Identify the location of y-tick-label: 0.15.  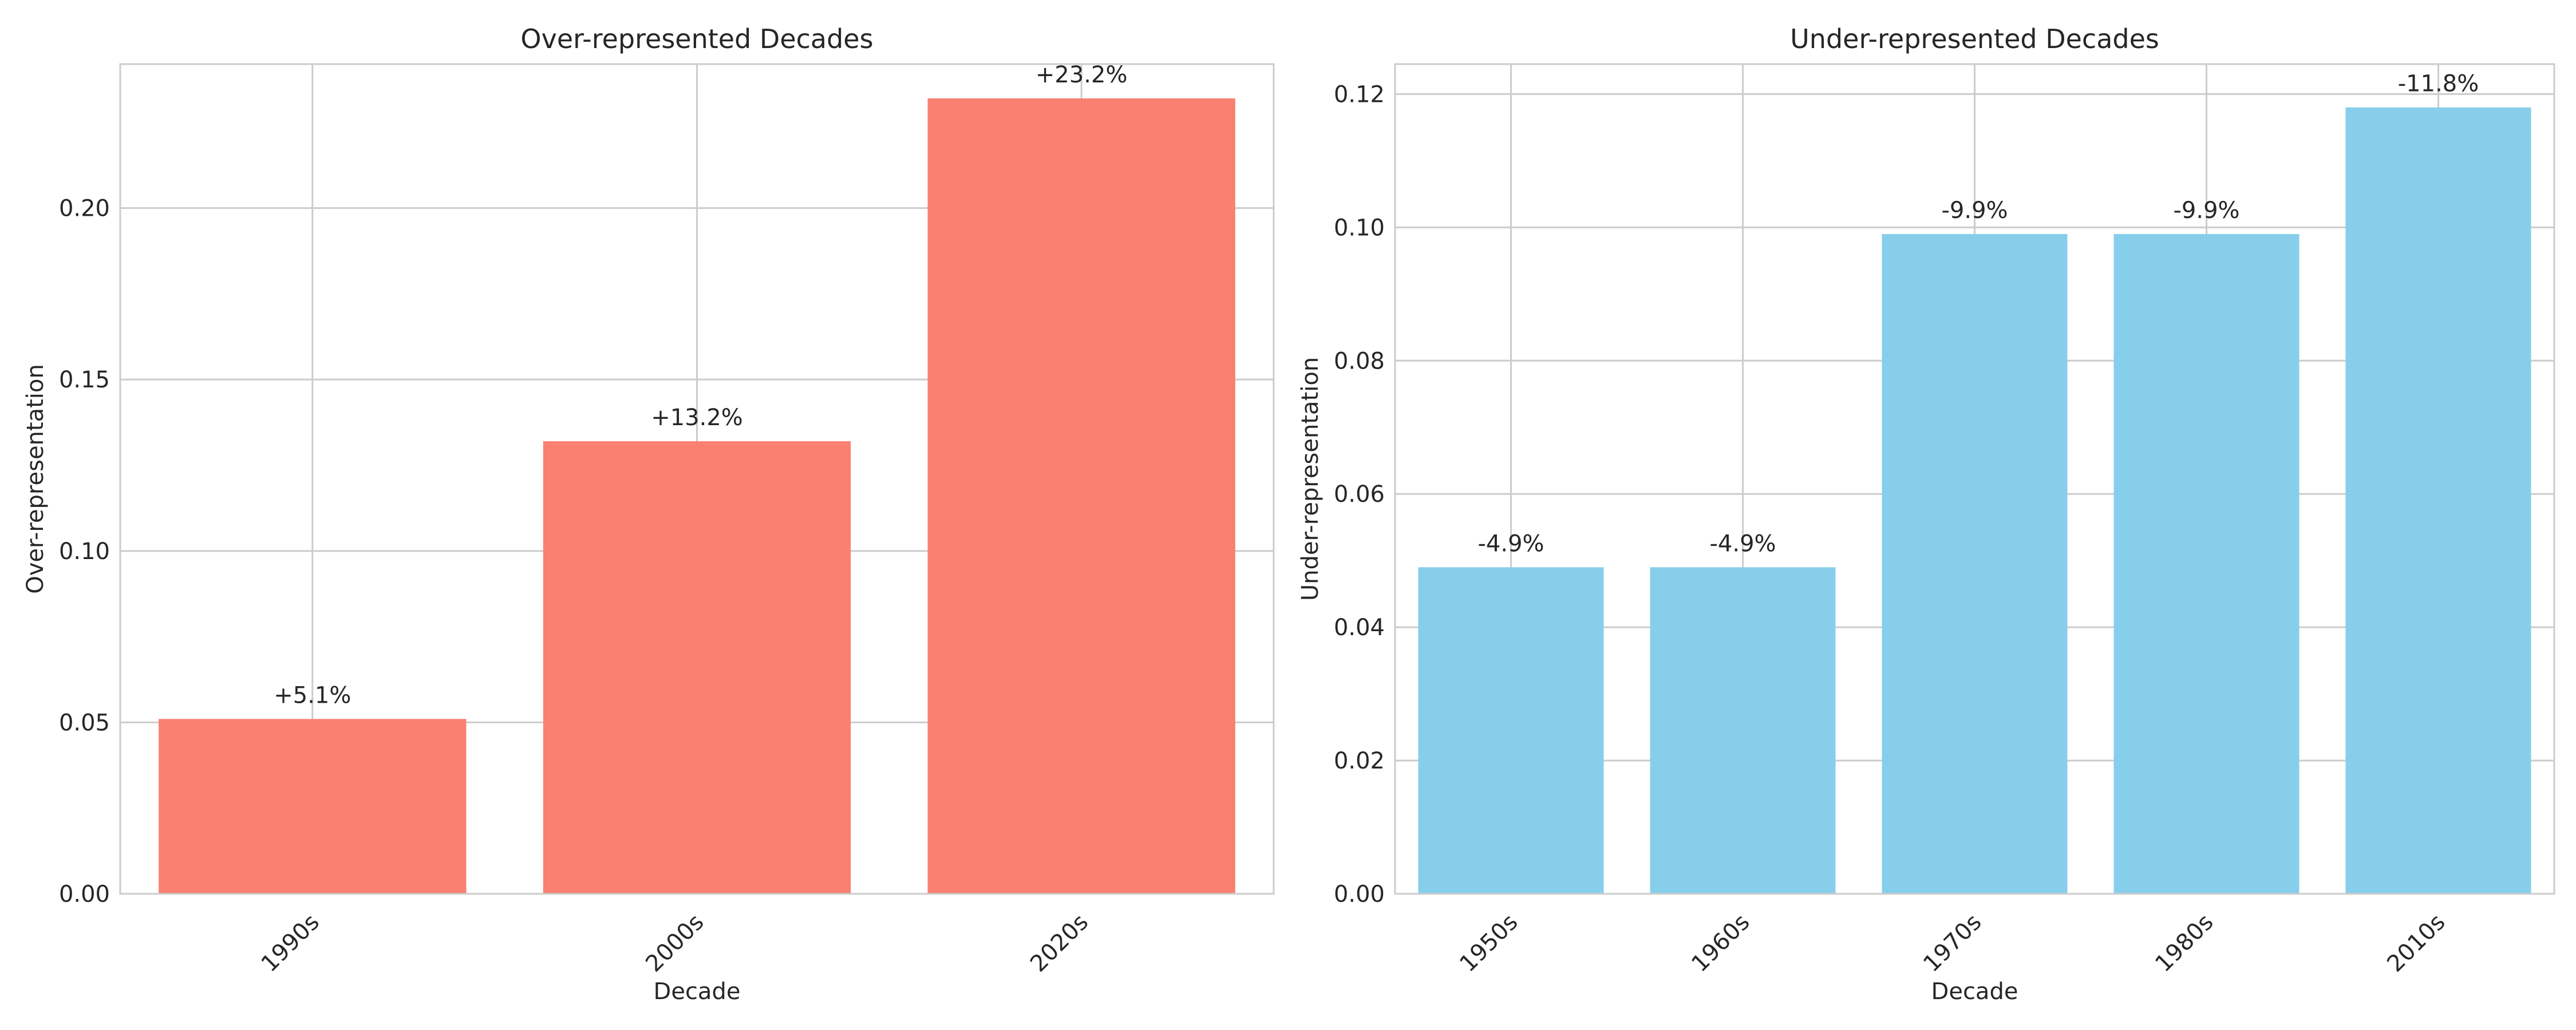
(84, 380).